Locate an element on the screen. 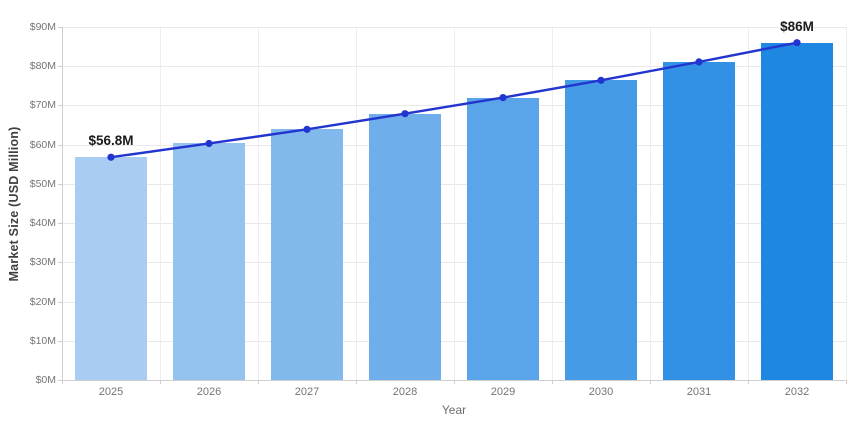 The height and width of the screenshot is (425, 850). data-point-2029 is located at coordinates (503, 98).